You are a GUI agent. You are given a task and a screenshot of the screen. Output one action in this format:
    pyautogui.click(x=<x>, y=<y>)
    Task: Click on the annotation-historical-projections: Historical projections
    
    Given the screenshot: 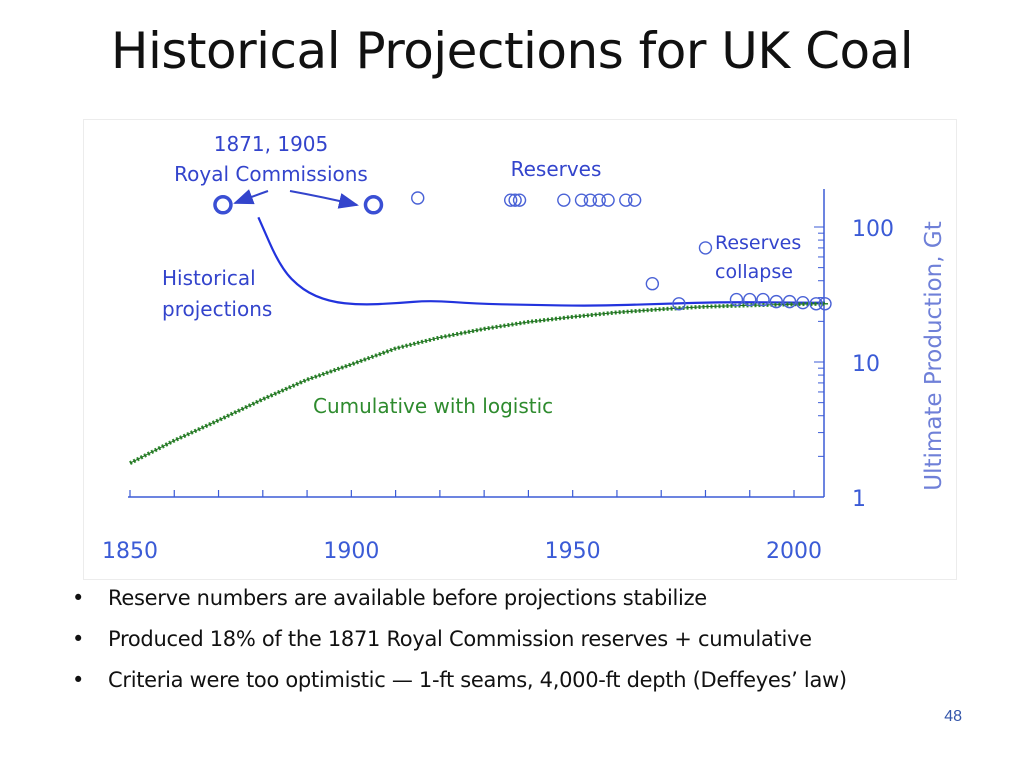 What is the action you would take?
    pyautogui.click(x=217, y=293)
    